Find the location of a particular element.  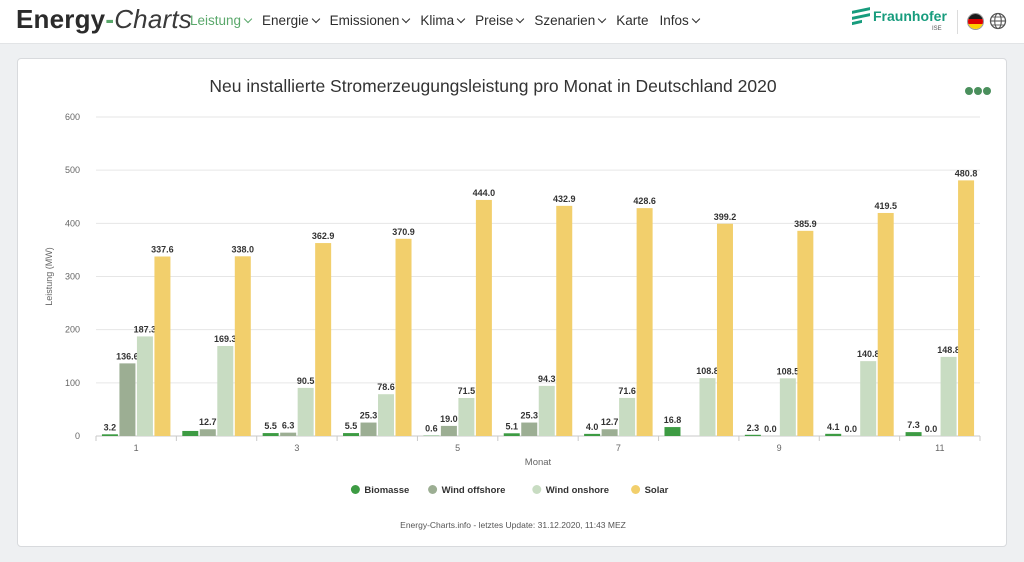

nav-item-label: Energie is located at coordinates (285, 20).